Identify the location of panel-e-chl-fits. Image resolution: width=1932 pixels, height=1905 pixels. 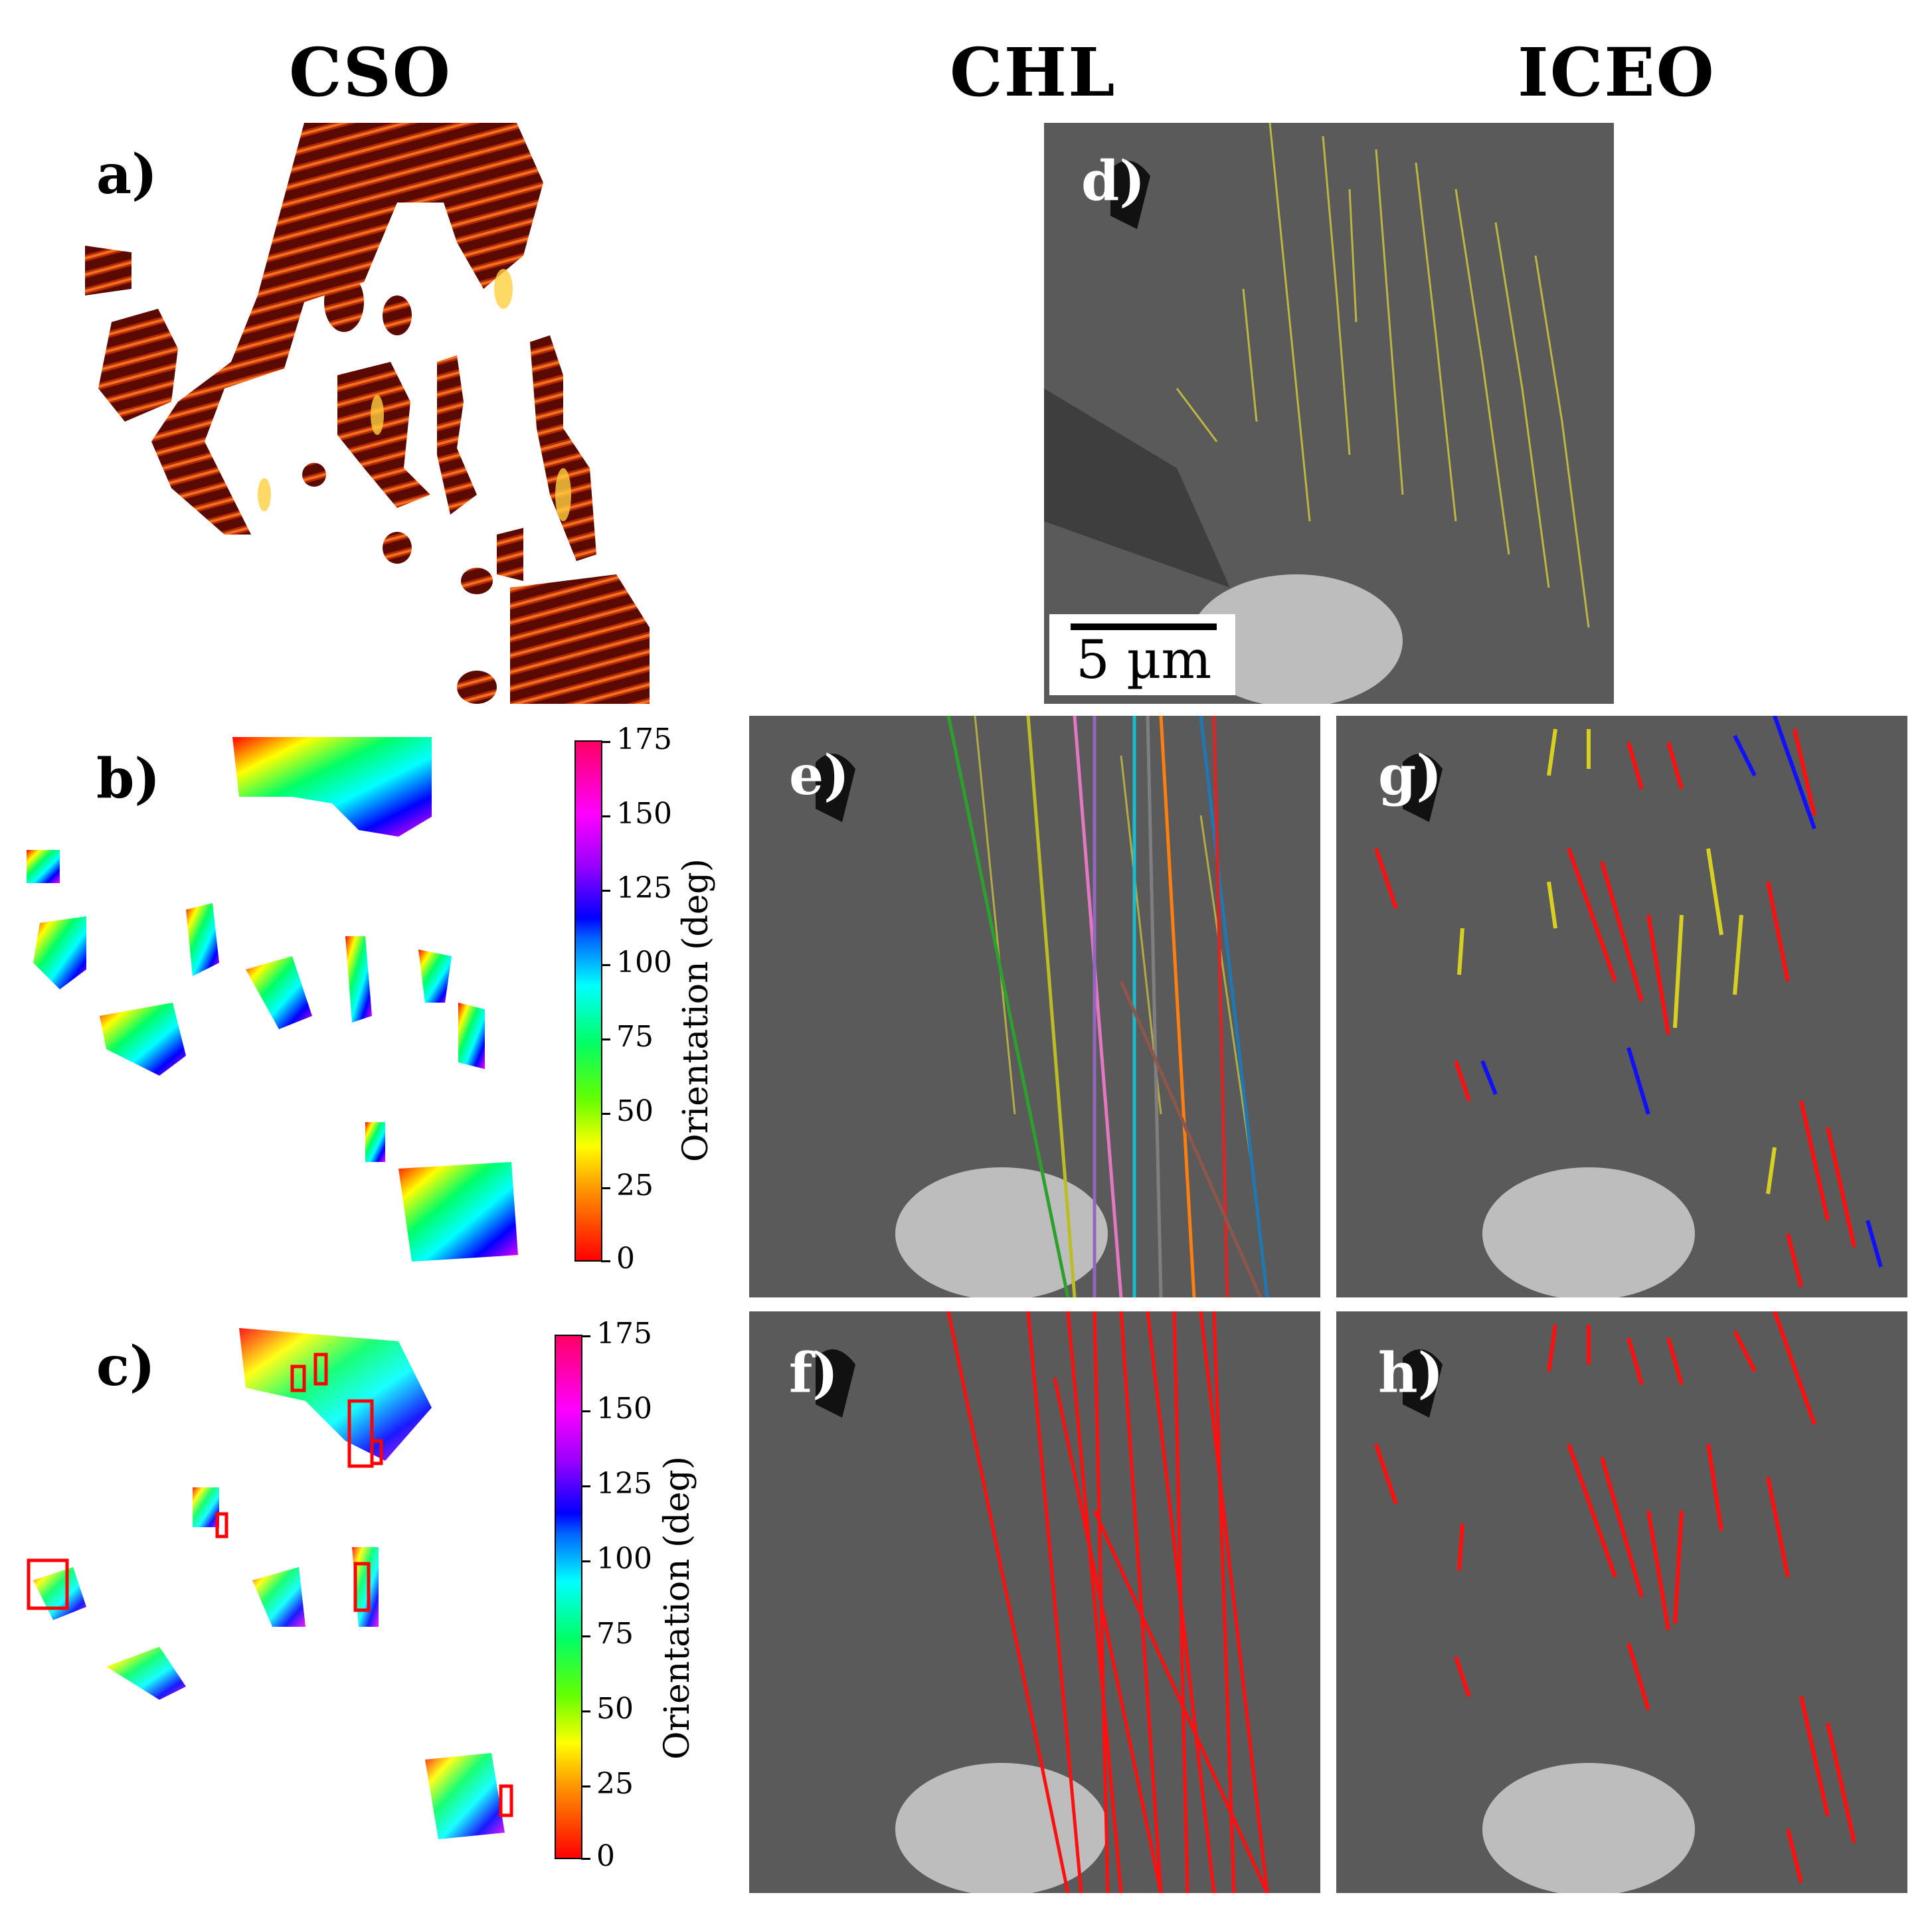
(1034, 1007).